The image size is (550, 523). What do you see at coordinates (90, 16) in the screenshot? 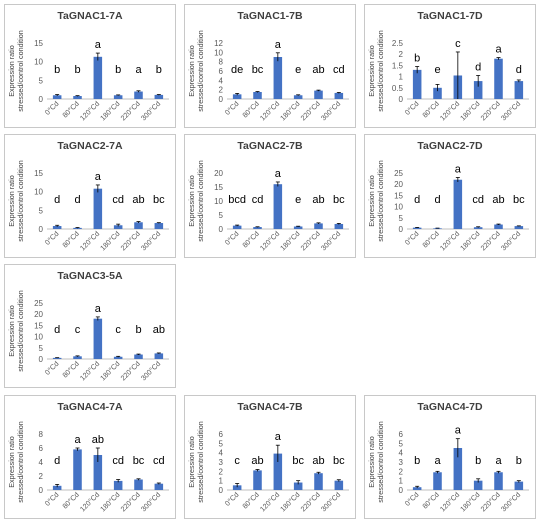
I see `chart-title: TaGNAC1-7A` at bounding box center [90, 16].